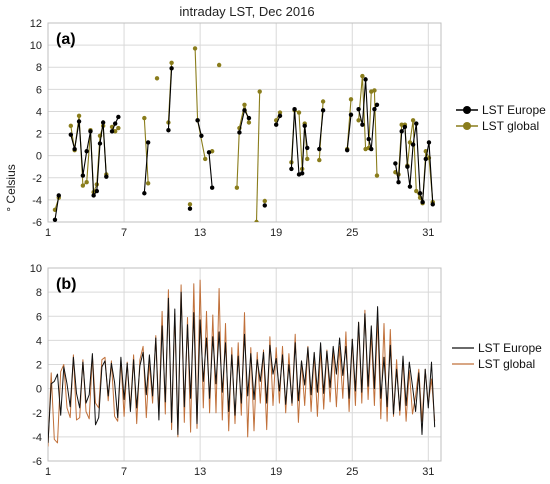 The height and width of the screenshot is (484, 550). What do you see at coordinates (37, 179) in the screenshot?
I see `panel-a-y-tick-label: -2` at bounding box center [37, 179].